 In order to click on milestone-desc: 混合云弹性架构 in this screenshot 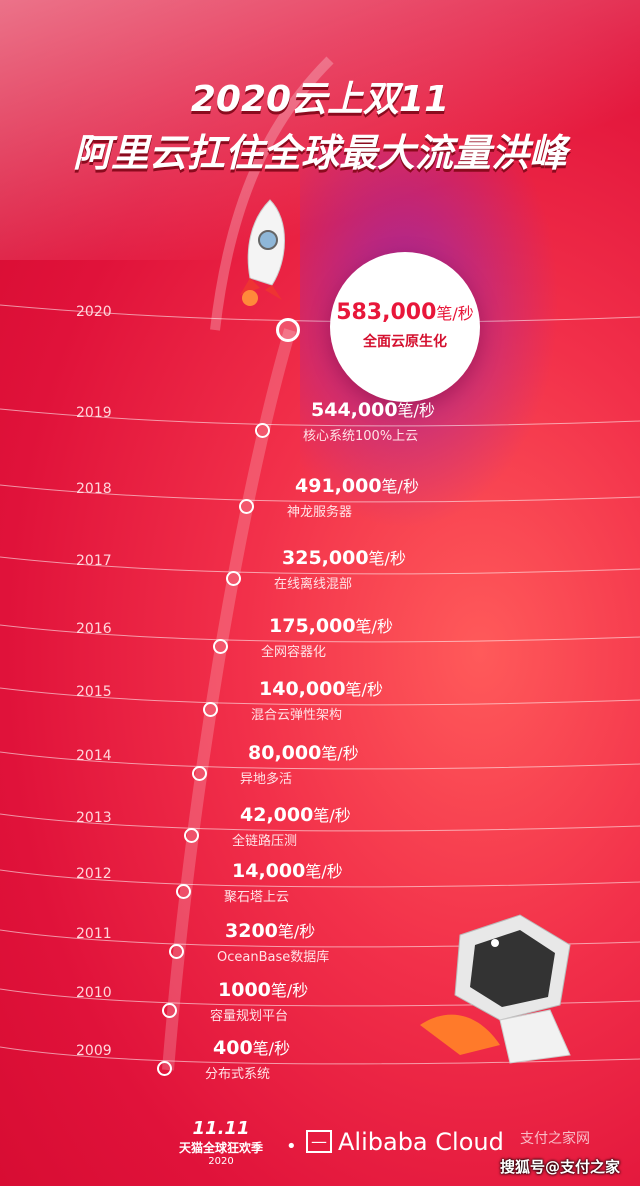, I will do `click(297, 715)`.